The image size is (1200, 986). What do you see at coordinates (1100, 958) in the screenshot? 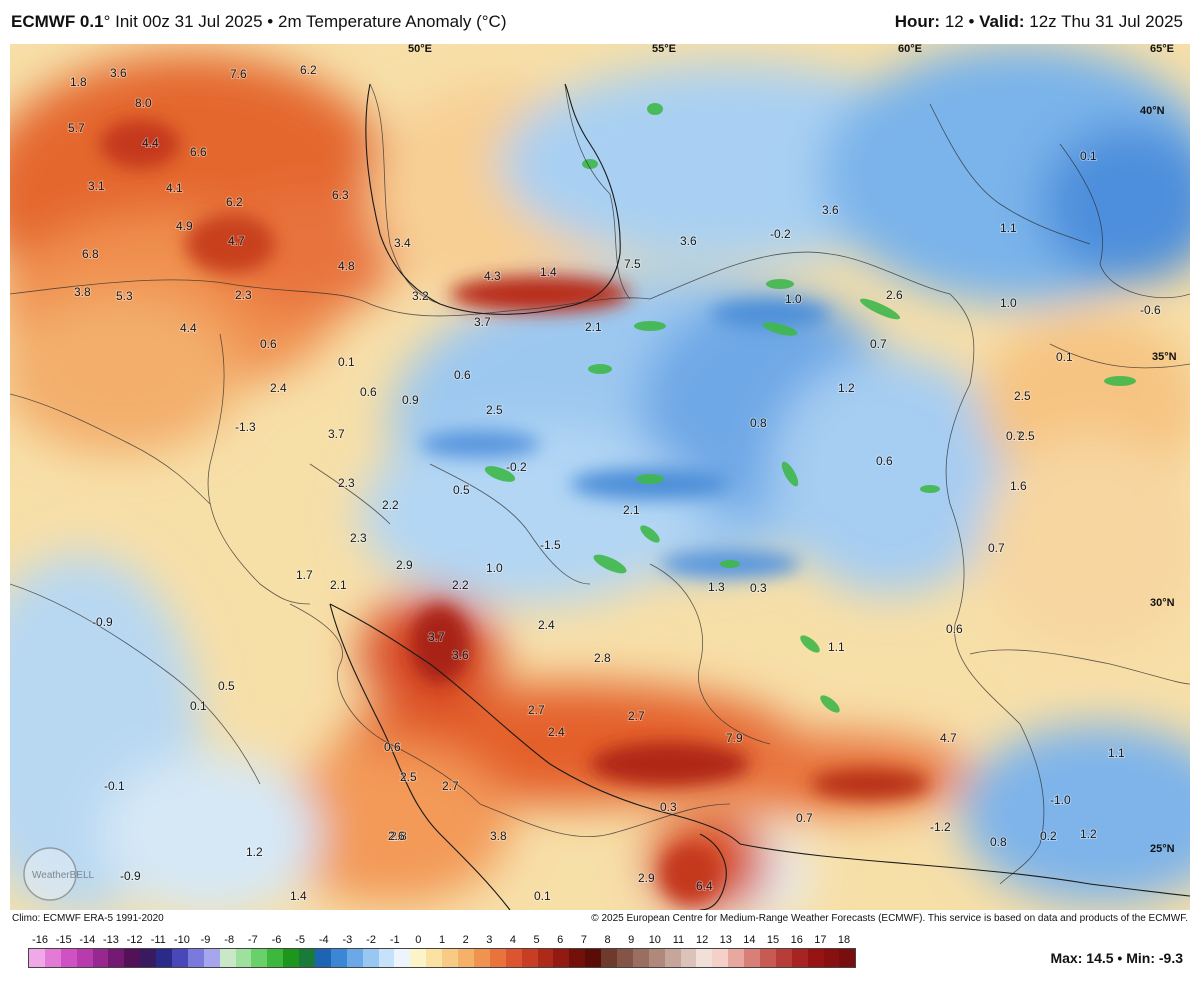
I see `max-value: 14.5` at bounding box center [1100, 958].